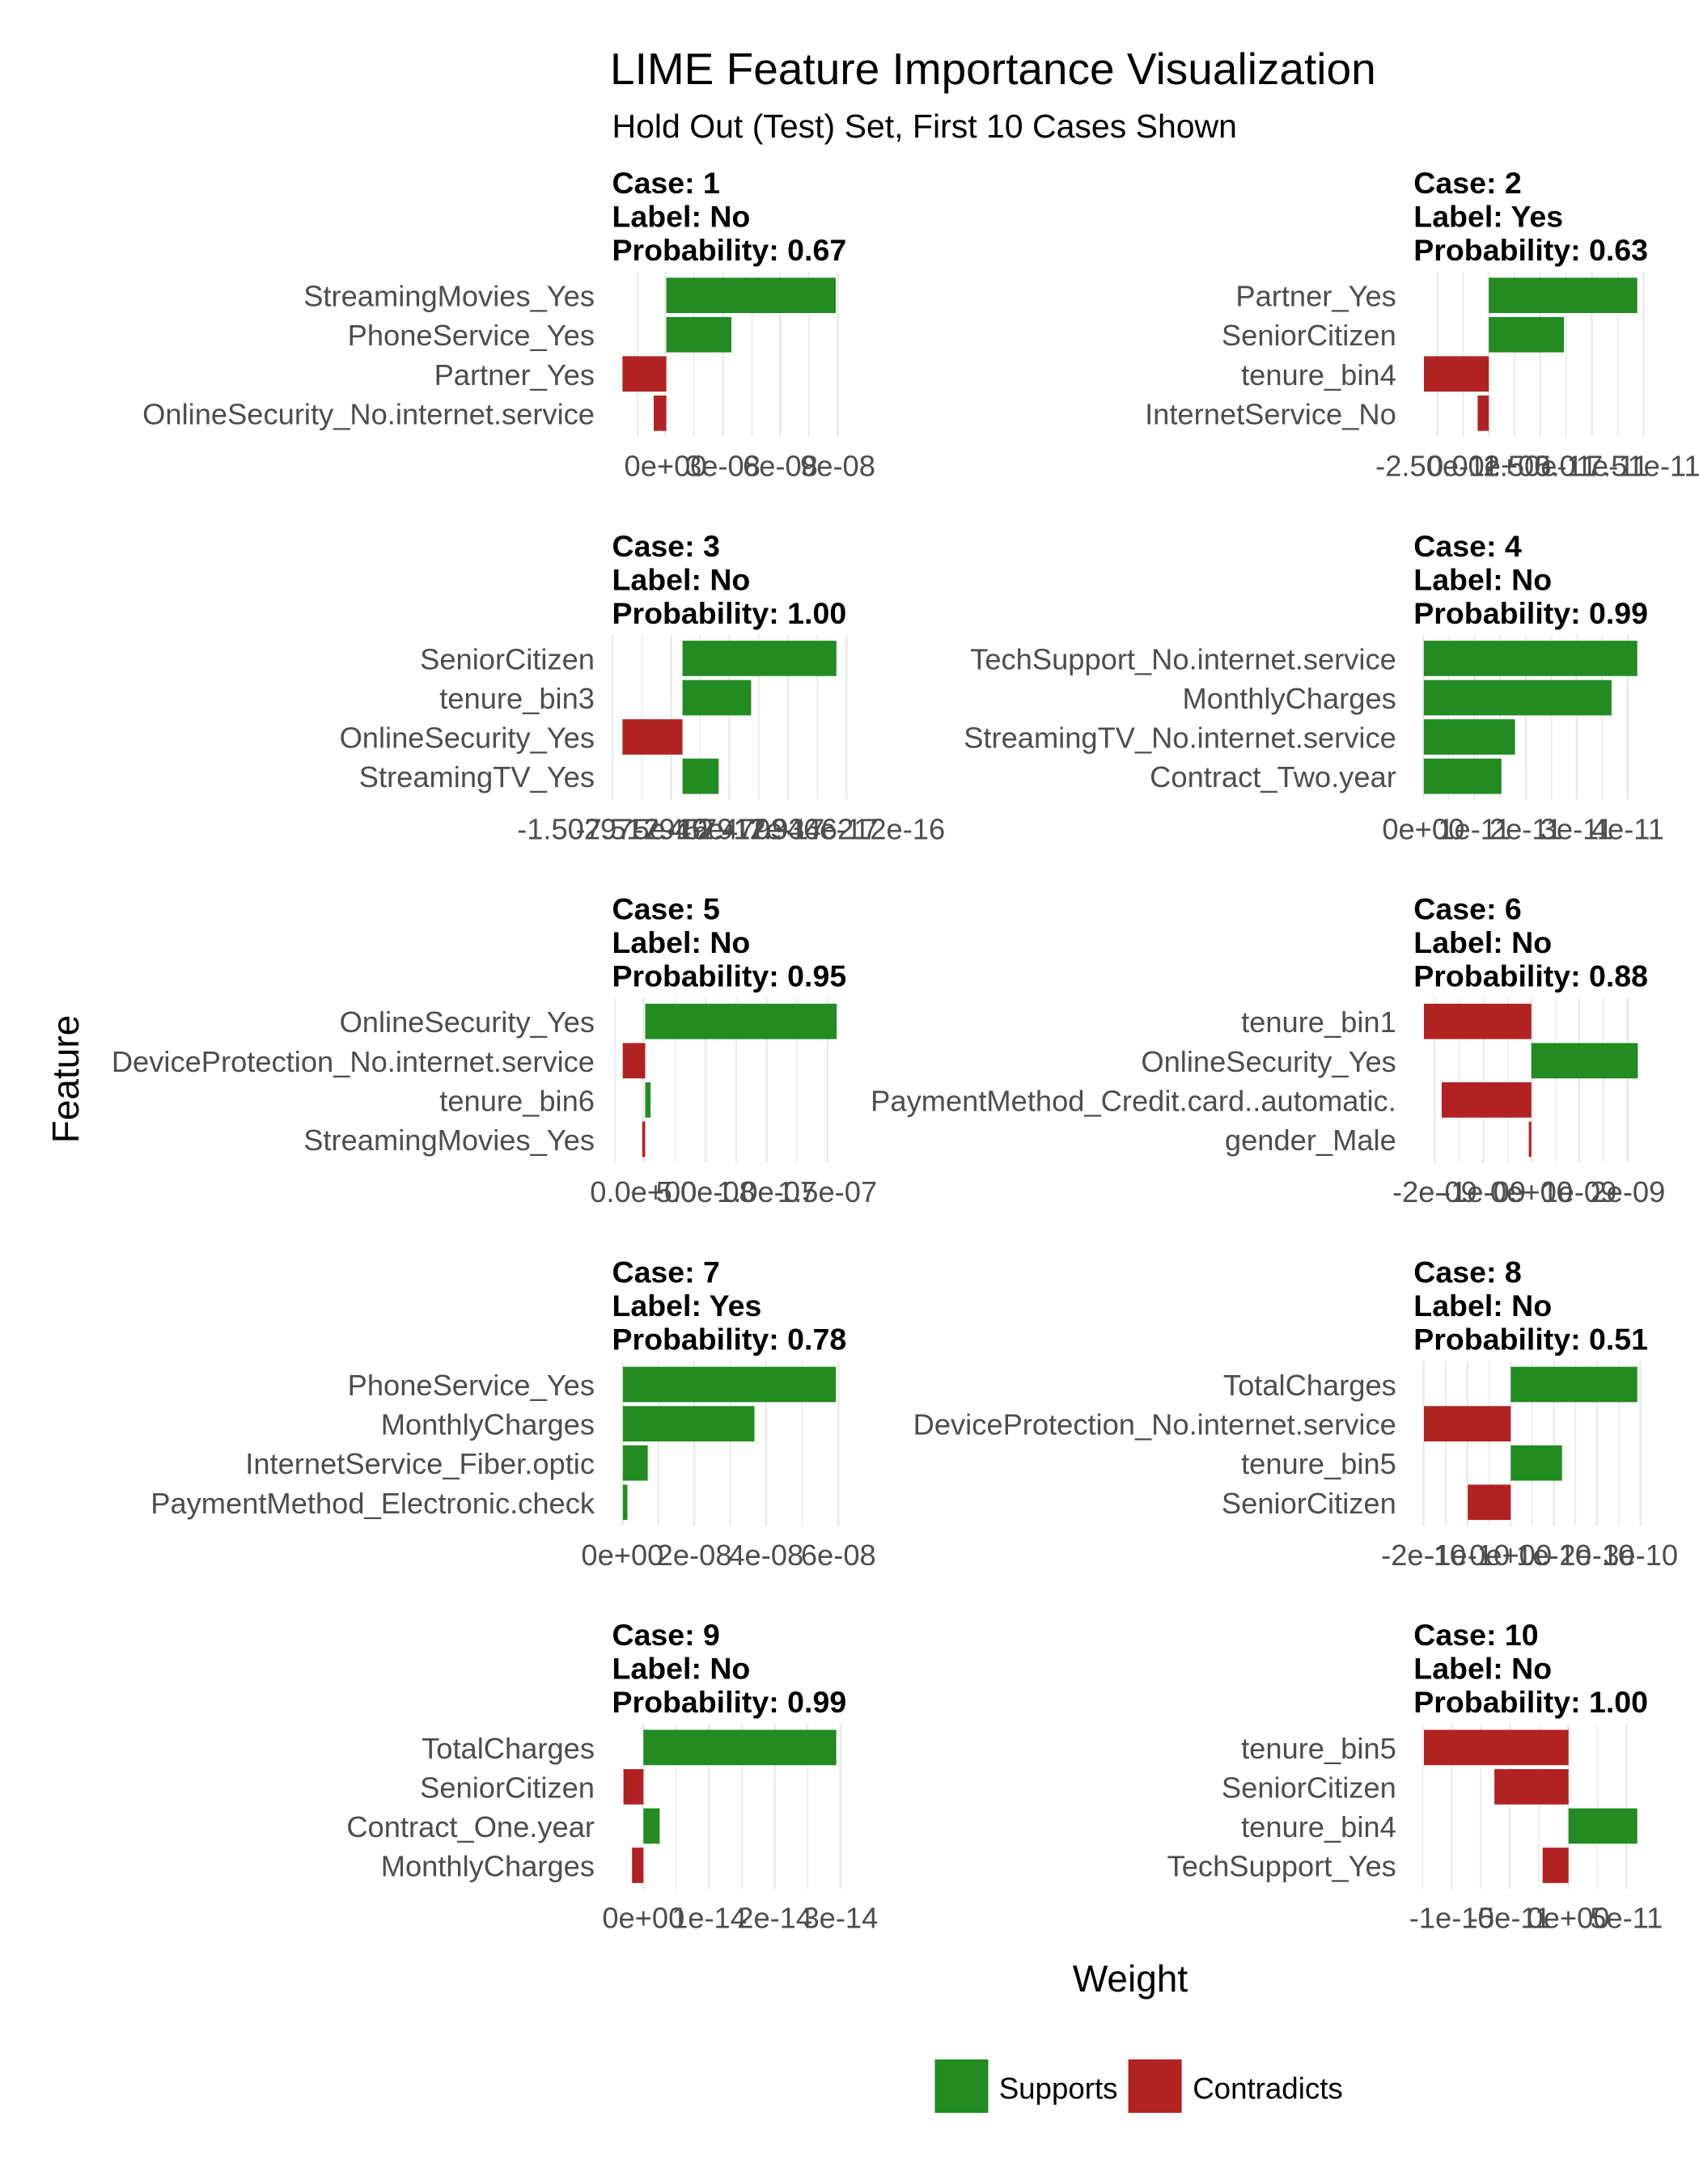 The width and height of the screenshot is (1699, 2184). Describe the element at coordinates (765, 1555) in the screenshot. I see `svg-text: 4e-08` at that location.